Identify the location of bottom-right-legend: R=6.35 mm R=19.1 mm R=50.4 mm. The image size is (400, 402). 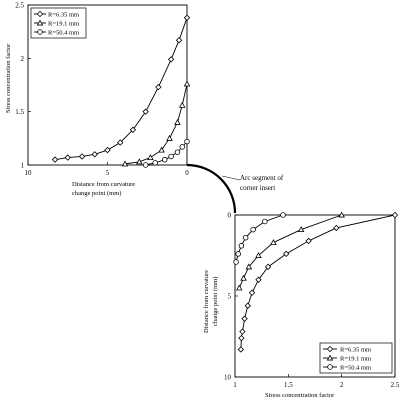
(356, 358).